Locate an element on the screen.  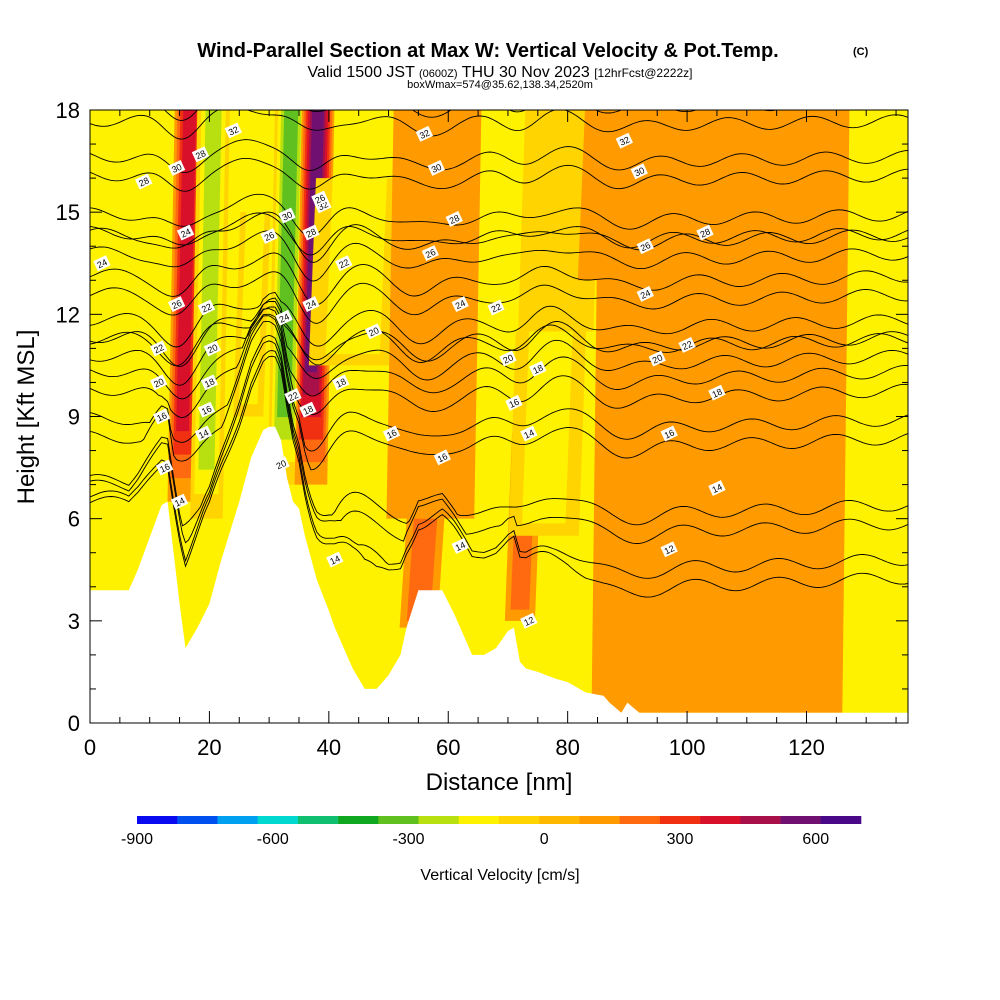
colorbar-tick-label: -900 is located at coordinates (137, 839).